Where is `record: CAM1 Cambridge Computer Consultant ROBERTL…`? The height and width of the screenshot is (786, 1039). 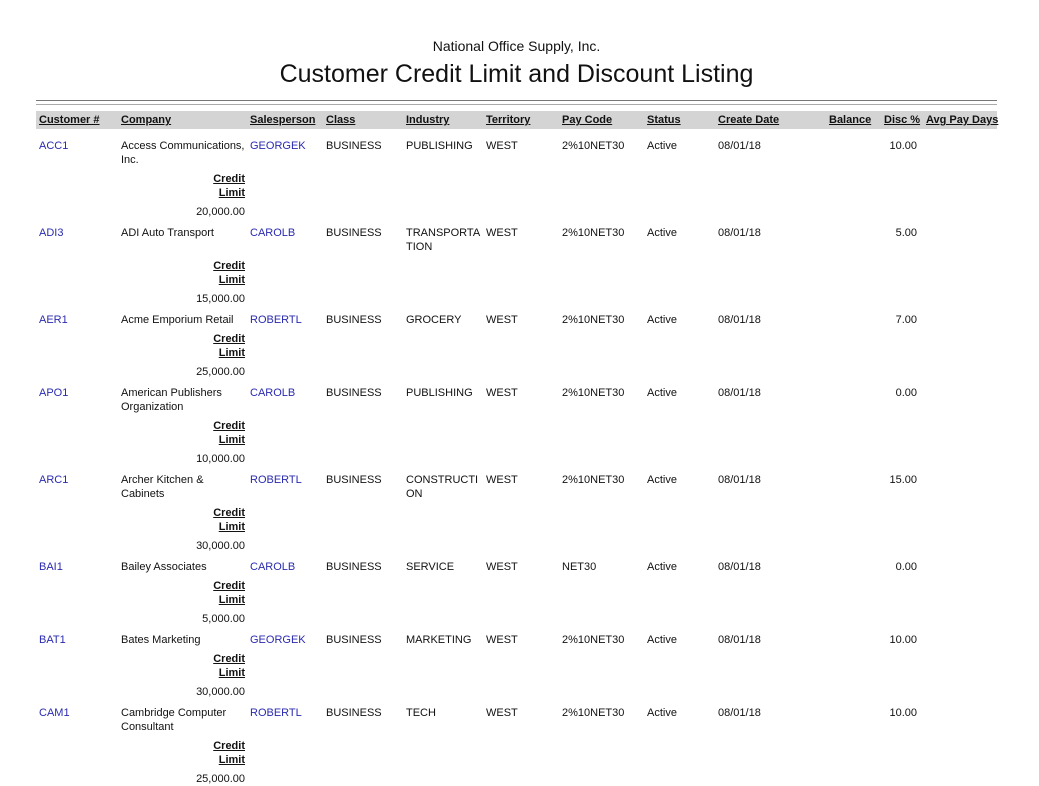 record: CAM1 Cambridge Computer Consultant ROBERTL… is located at coordinates (516, 742).